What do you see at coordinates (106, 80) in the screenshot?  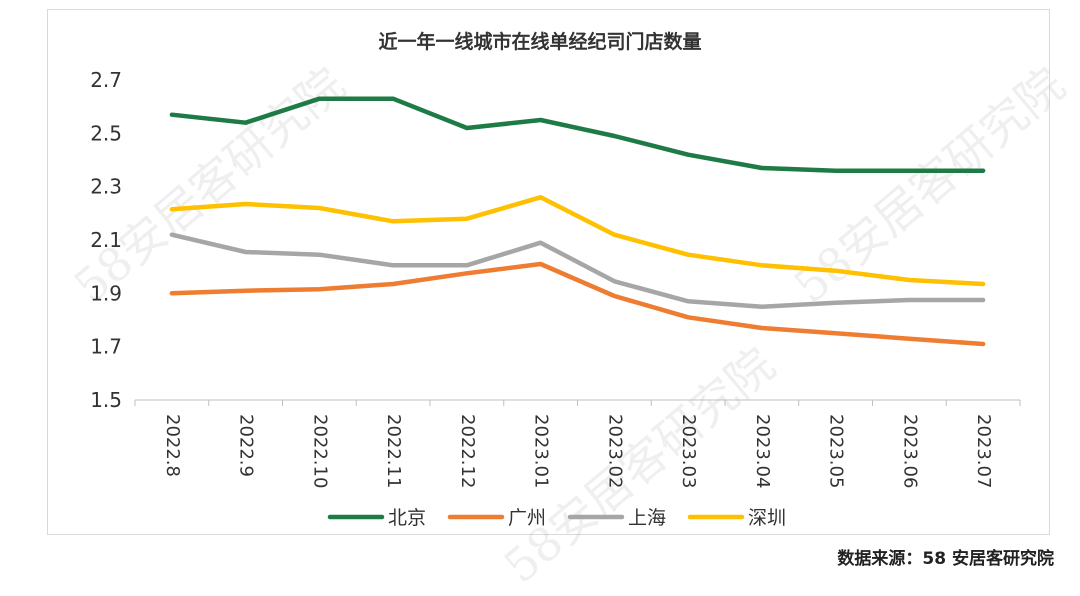 I see `y-tick-label: 2.7` at bounding box center [106, 80].